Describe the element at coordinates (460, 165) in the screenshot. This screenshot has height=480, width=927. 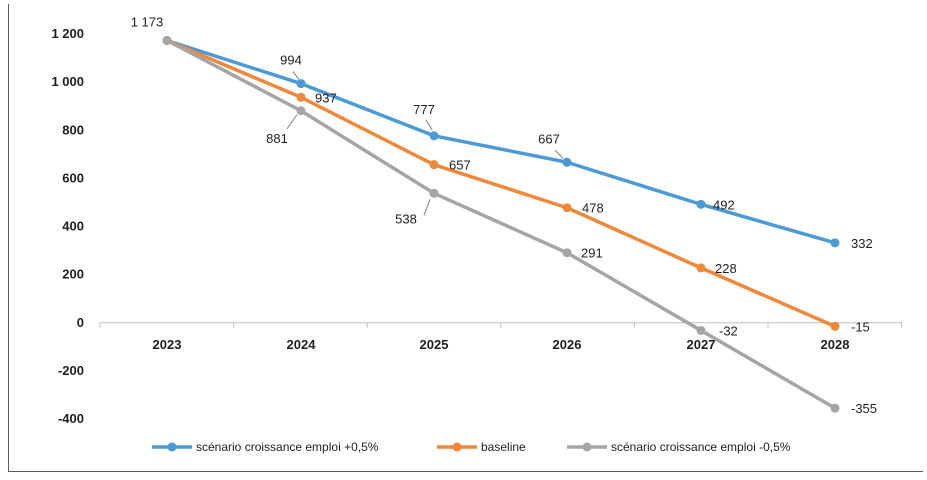
I see `data-label: 657` at that location.